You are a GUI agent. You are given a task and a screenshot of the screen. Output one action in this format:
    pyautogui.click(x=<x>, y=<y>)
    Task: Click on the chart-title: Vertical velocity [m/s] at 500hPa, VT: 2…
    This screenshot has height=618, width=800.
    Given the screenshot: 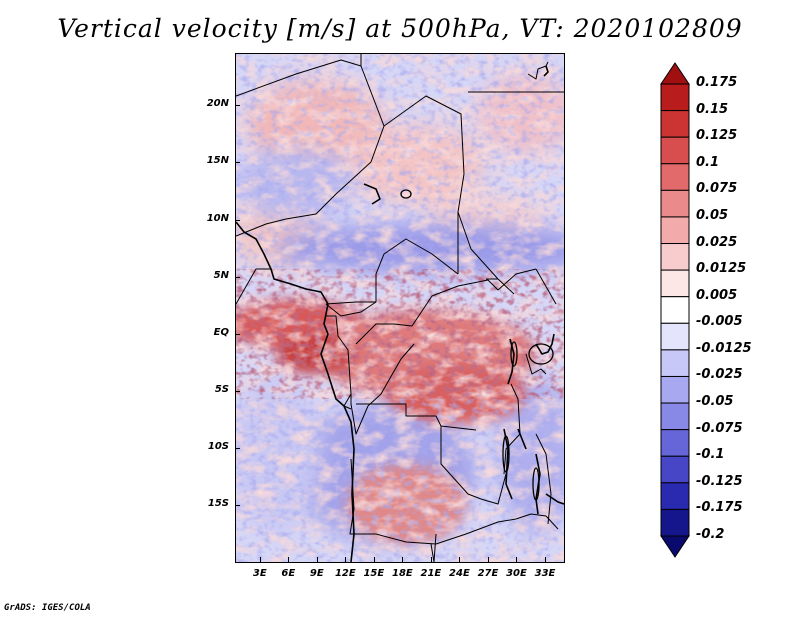 What is the action you would take?
    pyautogui.click(x=400, y=28)
    